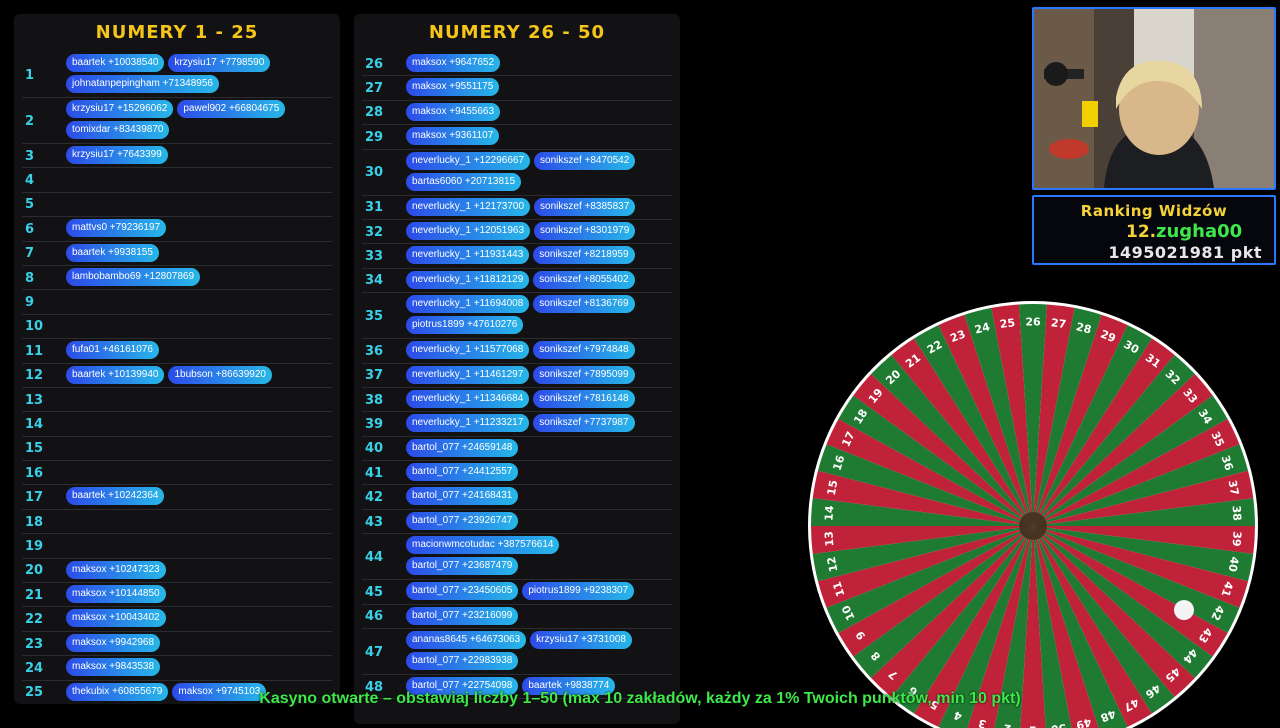  Describe the element at coordinates (380, 522) in the screenshot. I see `bet-number: 43` at that location.